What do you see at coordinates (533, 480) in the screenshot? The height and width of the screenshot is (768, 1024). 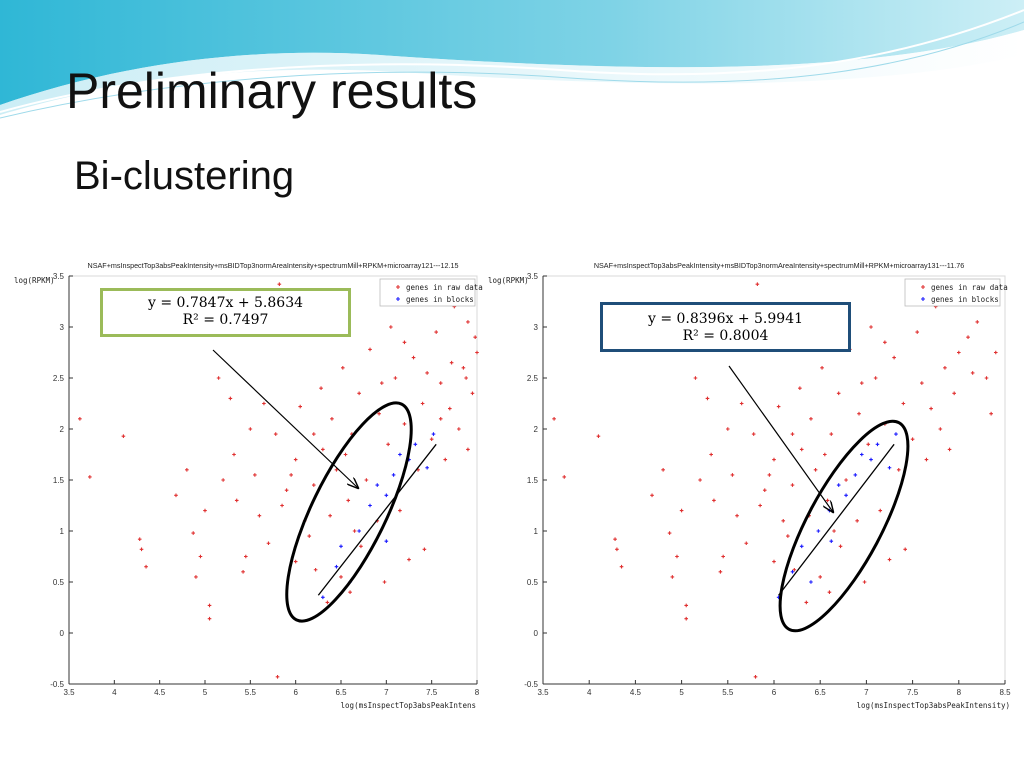 I see `y-tick-label: 1.5` at bounding box center [533, 480].